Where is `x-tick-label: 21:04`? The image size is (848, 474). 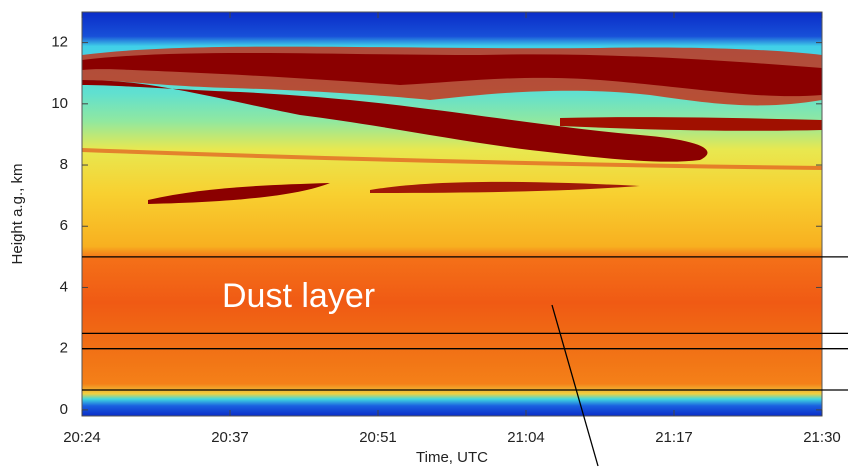 x-tick-label: 21:04 is located at coordinates (526, 437).